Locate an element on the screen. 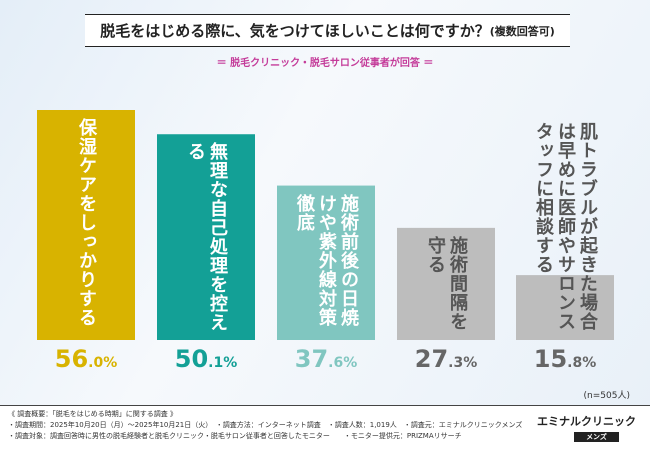 Image resolution: width=650 pixels, height=450 pixels. title-note: (複数回答可) is located at coordinates (522, 31).